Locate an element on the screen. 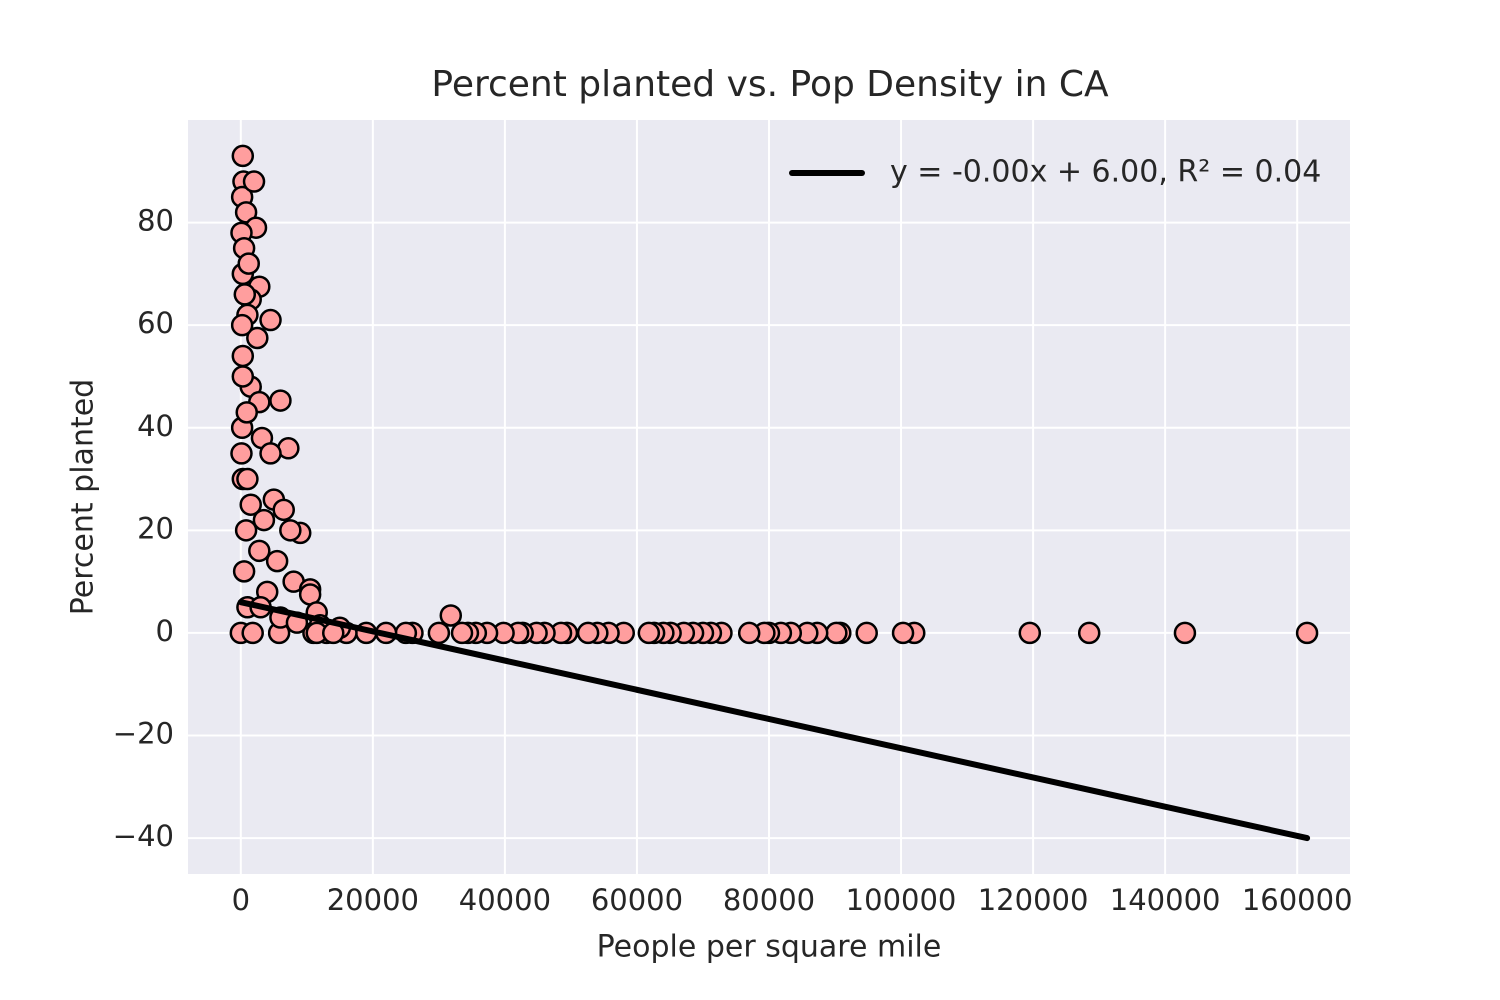 The width and height of the screenshot is (1500, 1000). x-tick-label: 0 is located at coordinates (241, 900).